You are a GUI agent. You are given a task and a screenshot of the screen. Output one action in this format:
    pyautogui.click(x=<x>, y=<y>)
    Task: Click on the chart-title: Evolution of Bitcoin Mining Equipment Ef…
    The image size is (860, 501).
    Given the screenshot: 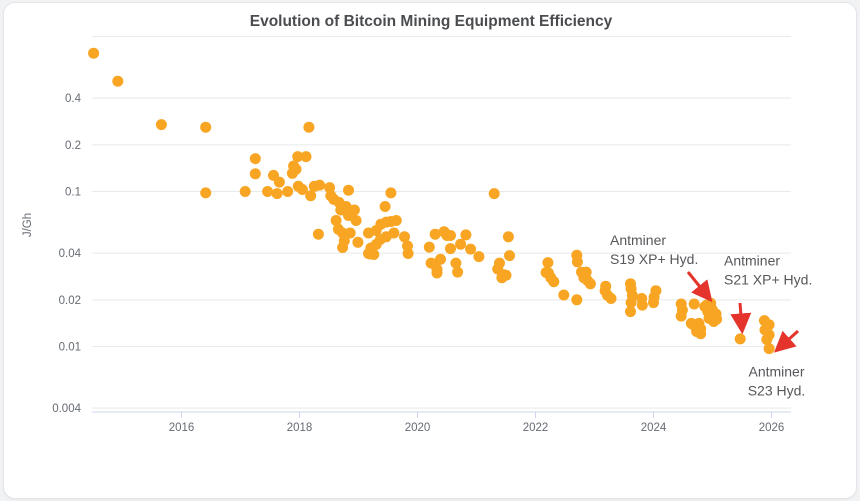 What is the action you would take?
    pyautogui.click(x=431, y=21)
    